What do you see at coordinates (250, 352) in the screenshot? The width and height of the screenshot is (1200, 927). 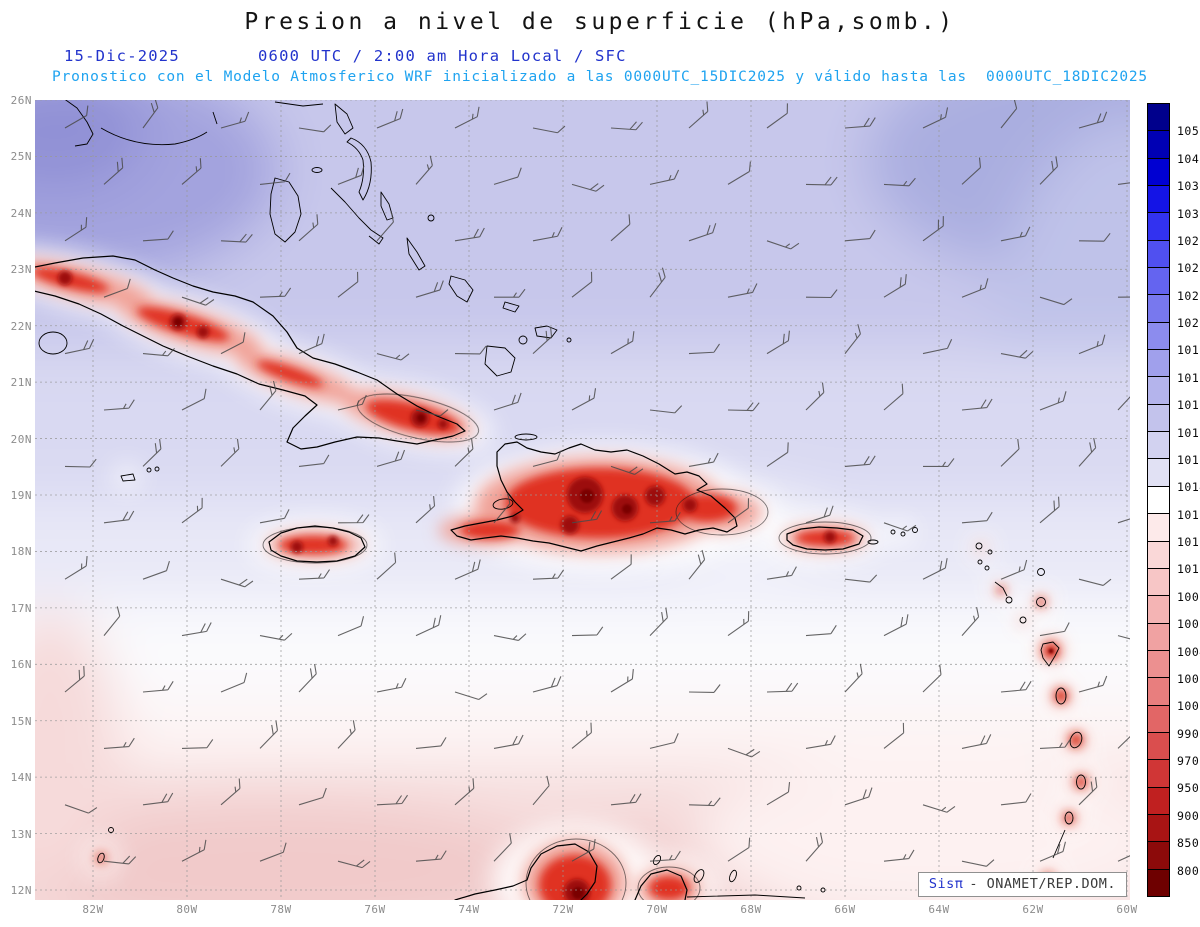 I see `cuba-coastline` at bounding box center [250, 352].